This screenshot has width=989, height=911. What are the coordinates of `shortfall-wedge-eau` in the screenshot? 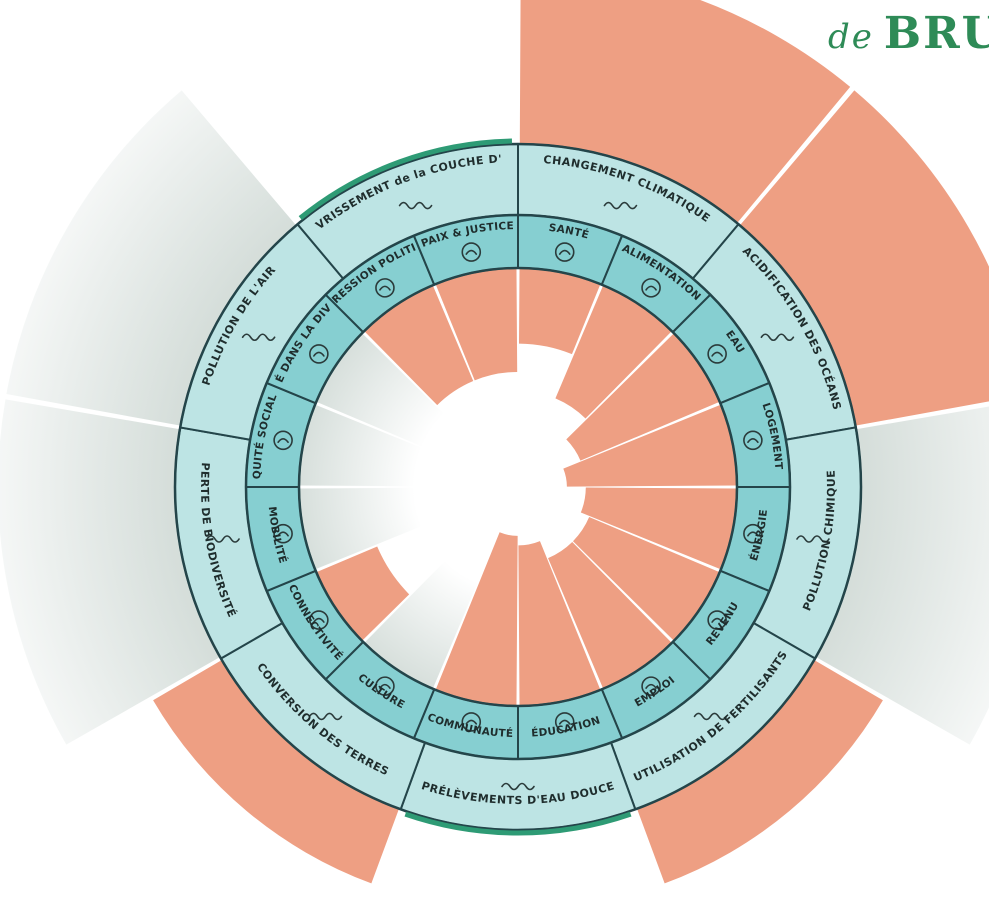 It's located at (643, 397).